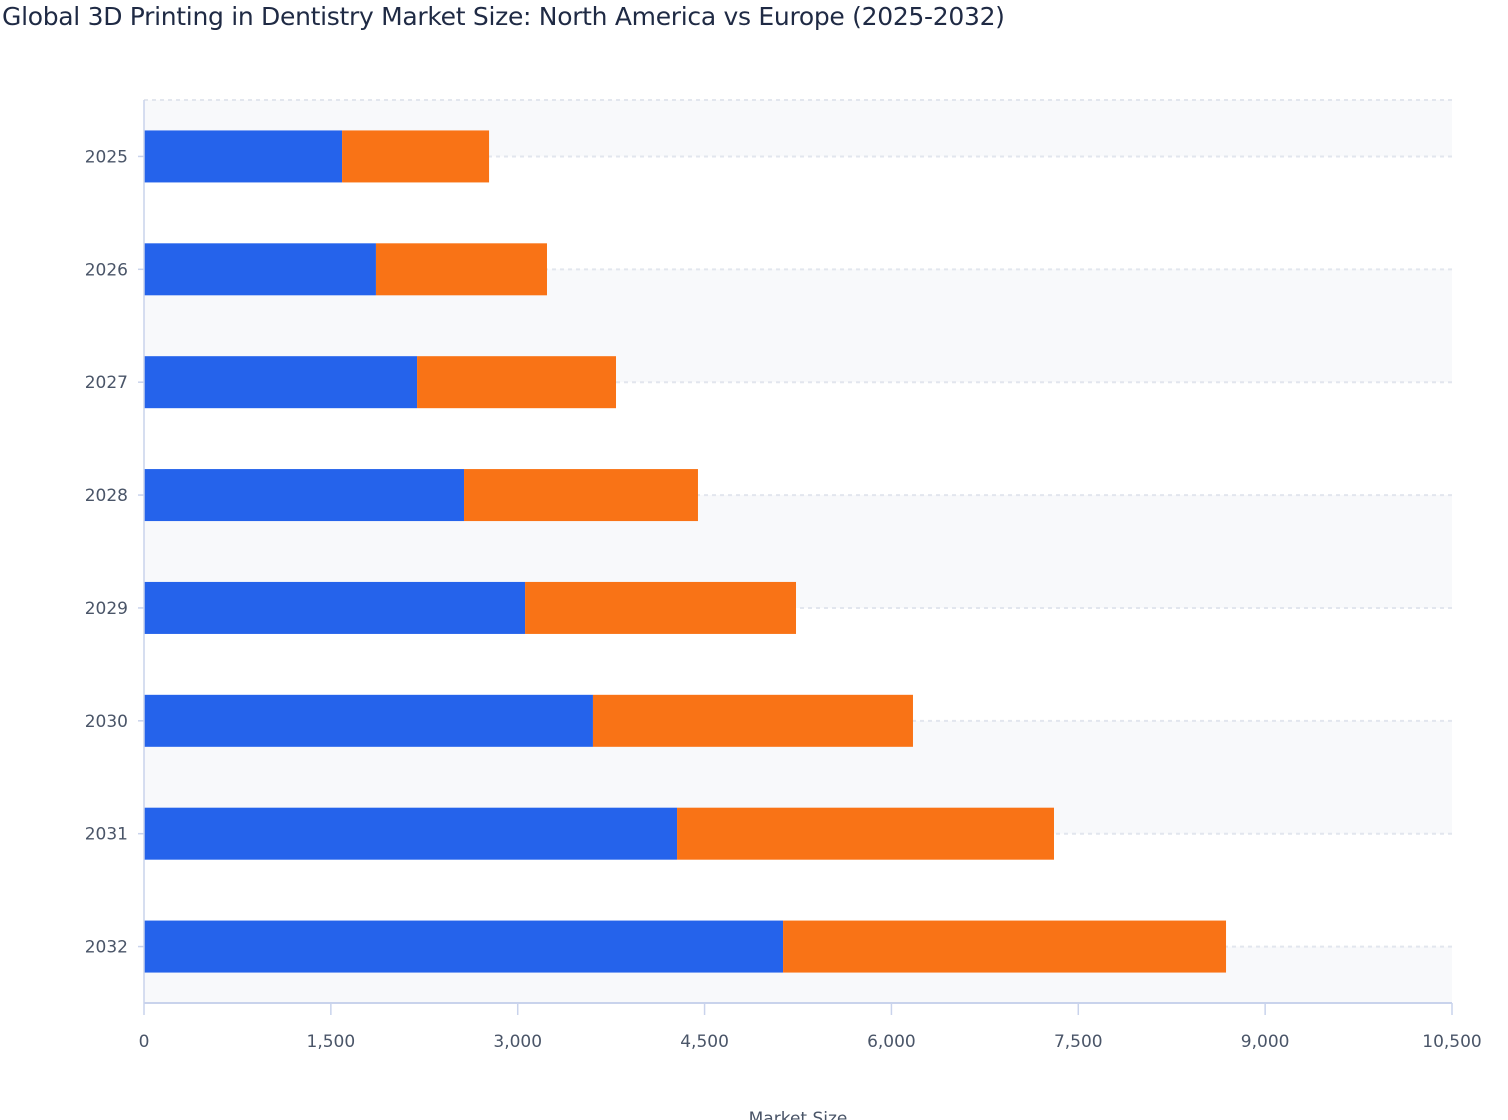  I want to click on y-tick-label: 2026, so click(106, 270).